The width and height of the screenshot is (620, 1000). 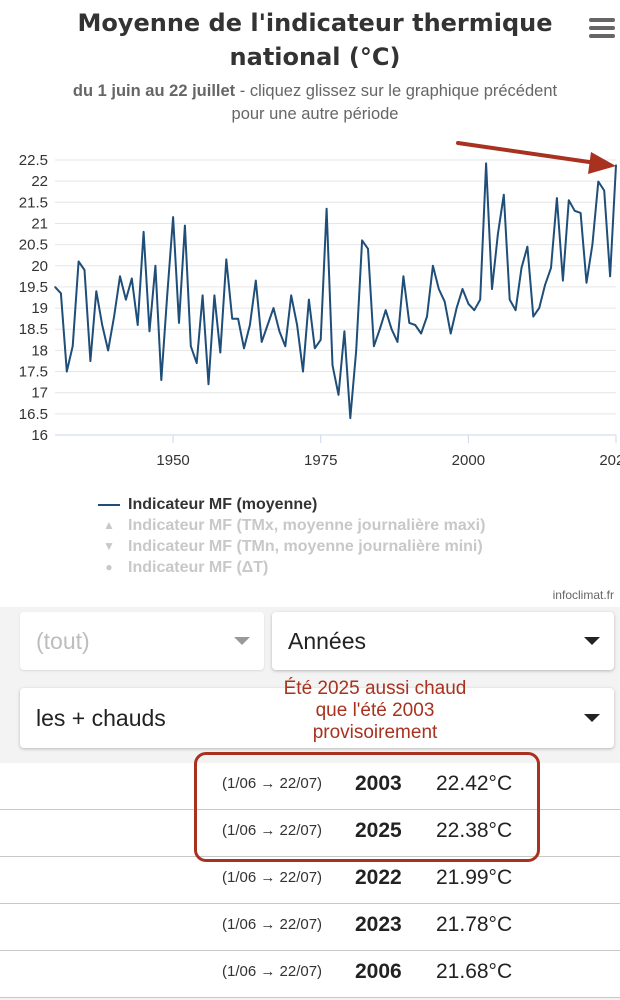 I want to click on y-tick-label: 22, so click(x=39, y=181).